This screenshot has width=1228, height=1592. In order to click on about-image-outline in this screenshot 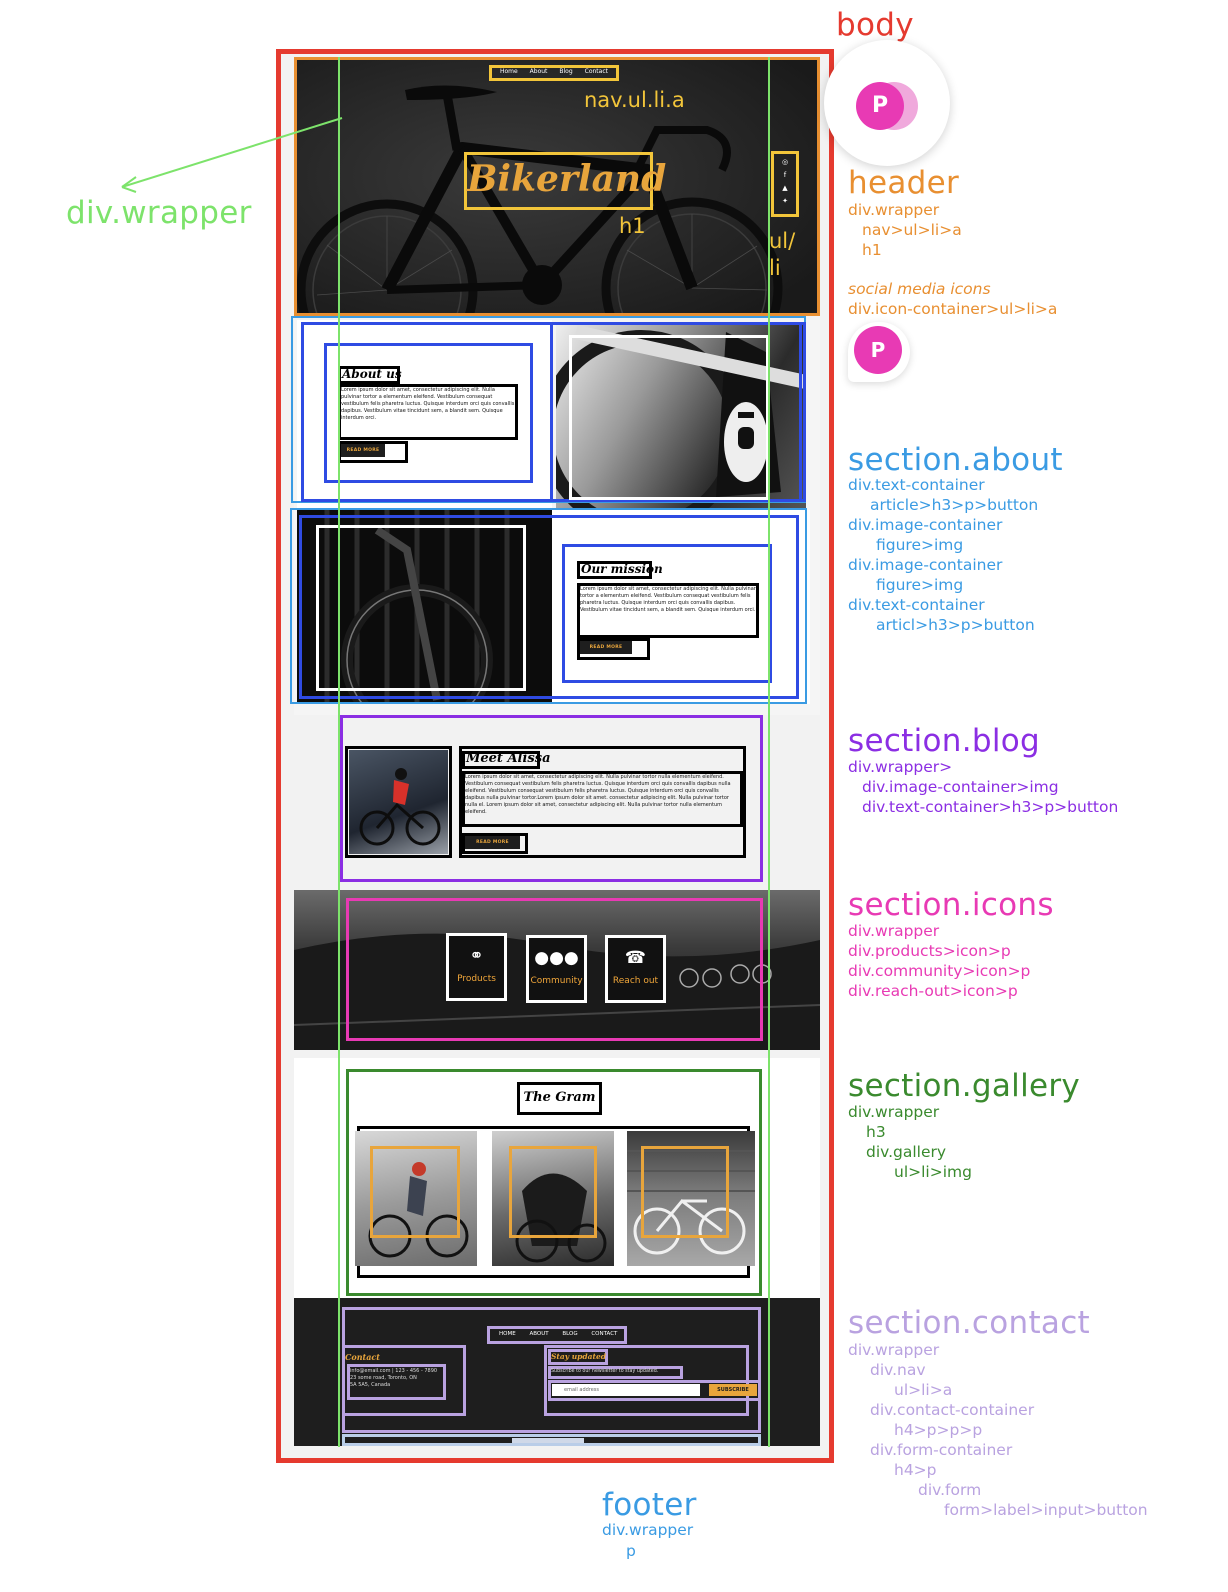, I will do `click(676, 412)`.